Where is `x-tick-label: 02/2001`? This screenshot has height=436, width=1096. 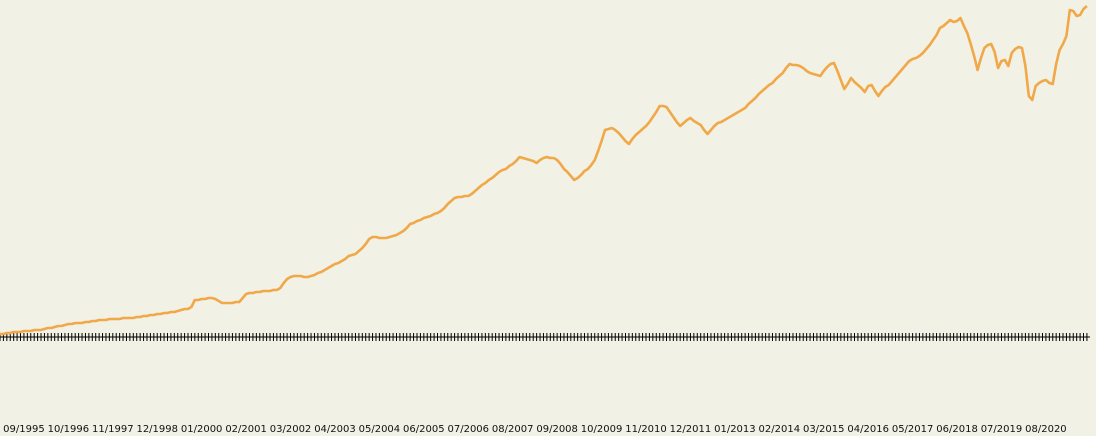
x-tick-label: 02/2001 is located at coordinates (246, 429).